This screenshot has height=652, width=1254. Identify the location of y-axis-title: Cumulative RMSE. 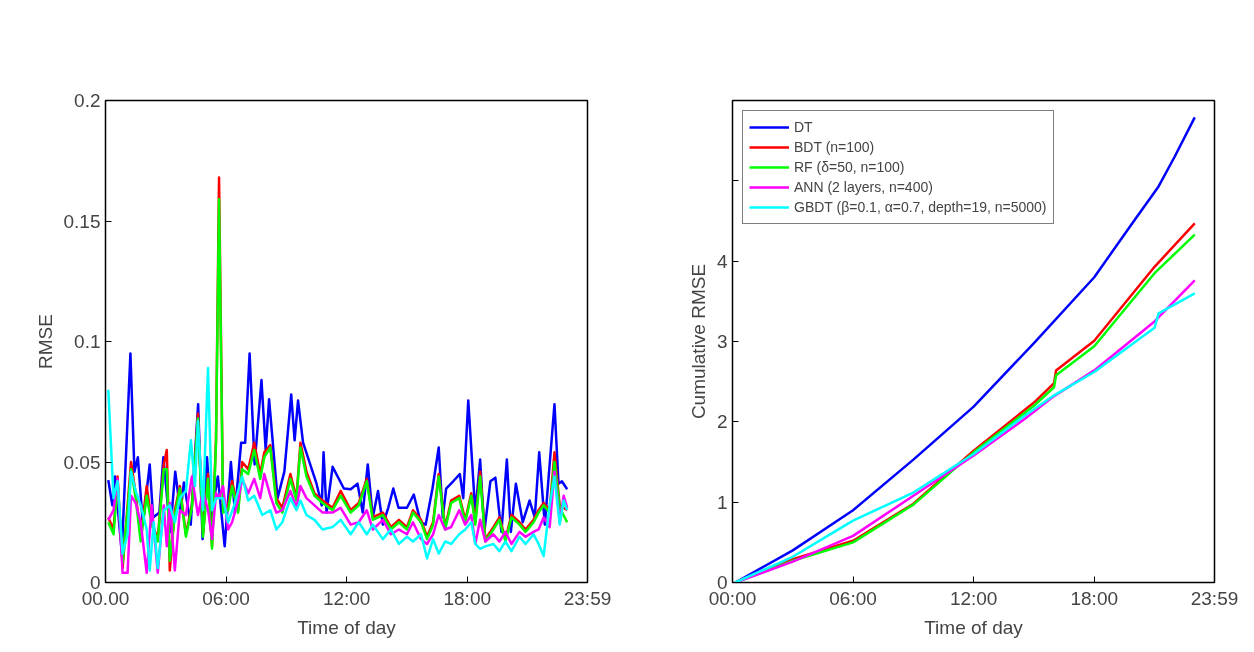
(698, 341).